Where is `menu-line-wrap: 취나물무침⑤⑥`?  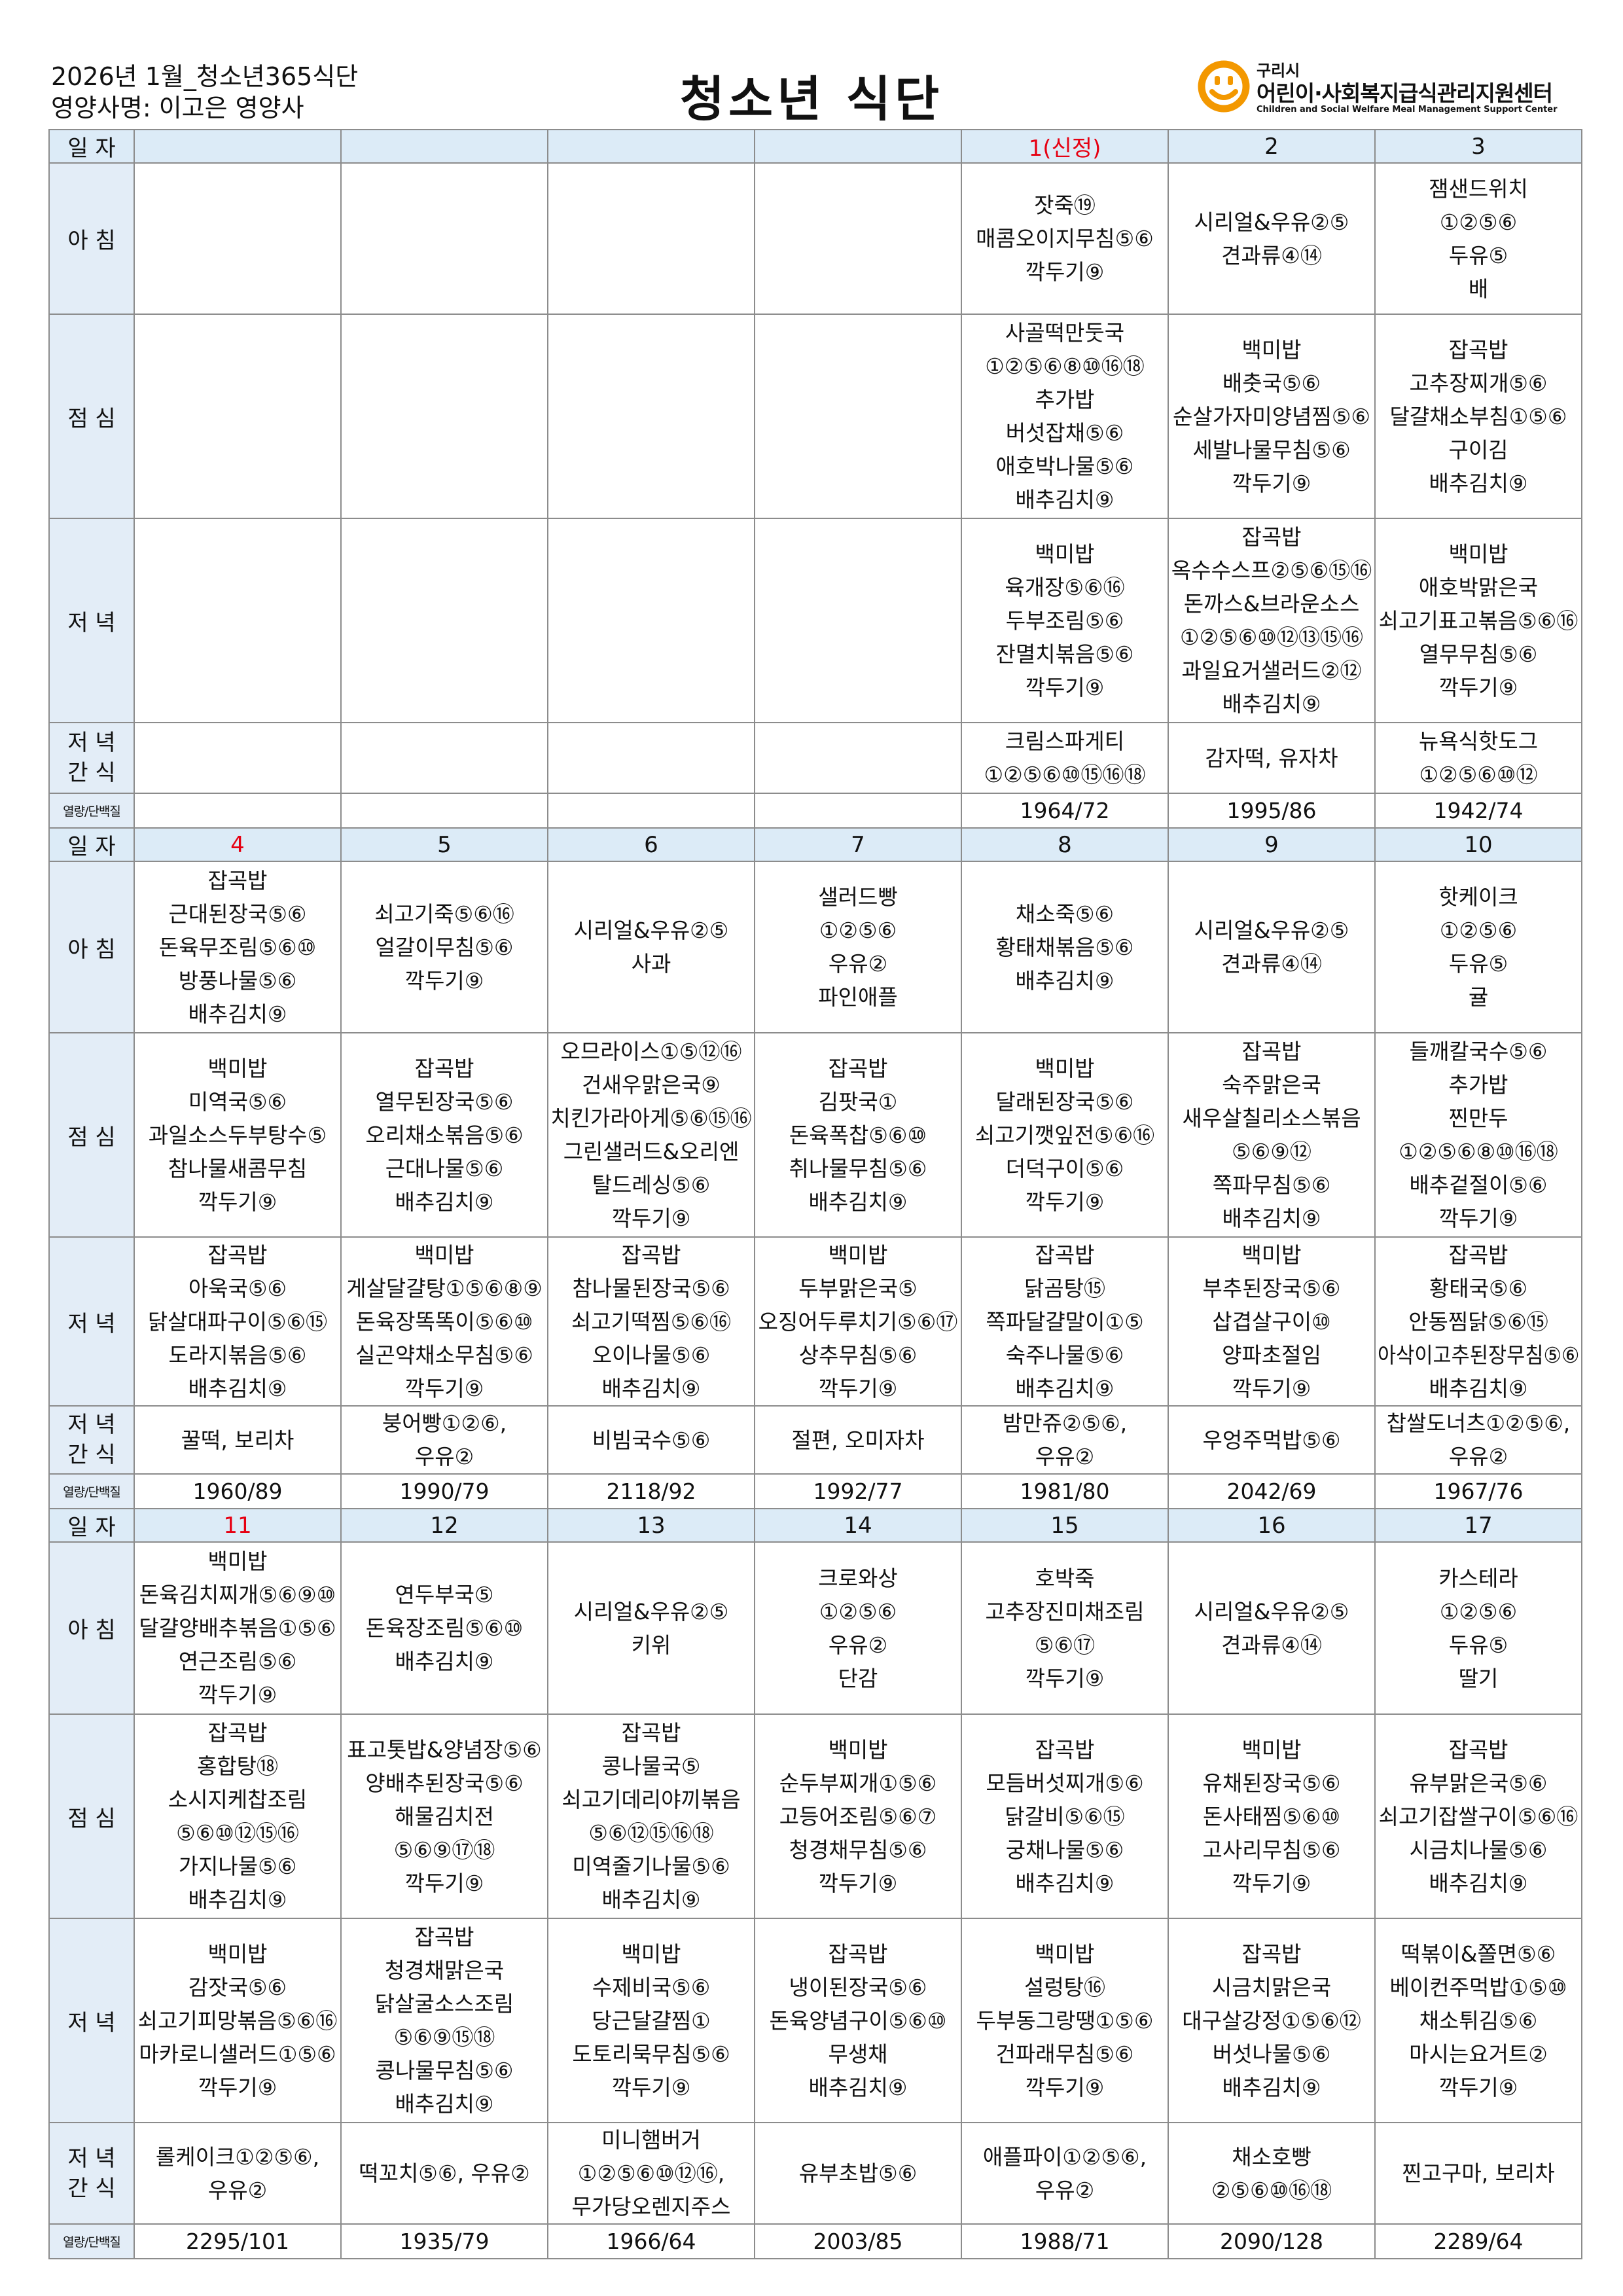 menu-line-wrap: 취나물무침⑤⑥ is located at coordinates (858, 1168).